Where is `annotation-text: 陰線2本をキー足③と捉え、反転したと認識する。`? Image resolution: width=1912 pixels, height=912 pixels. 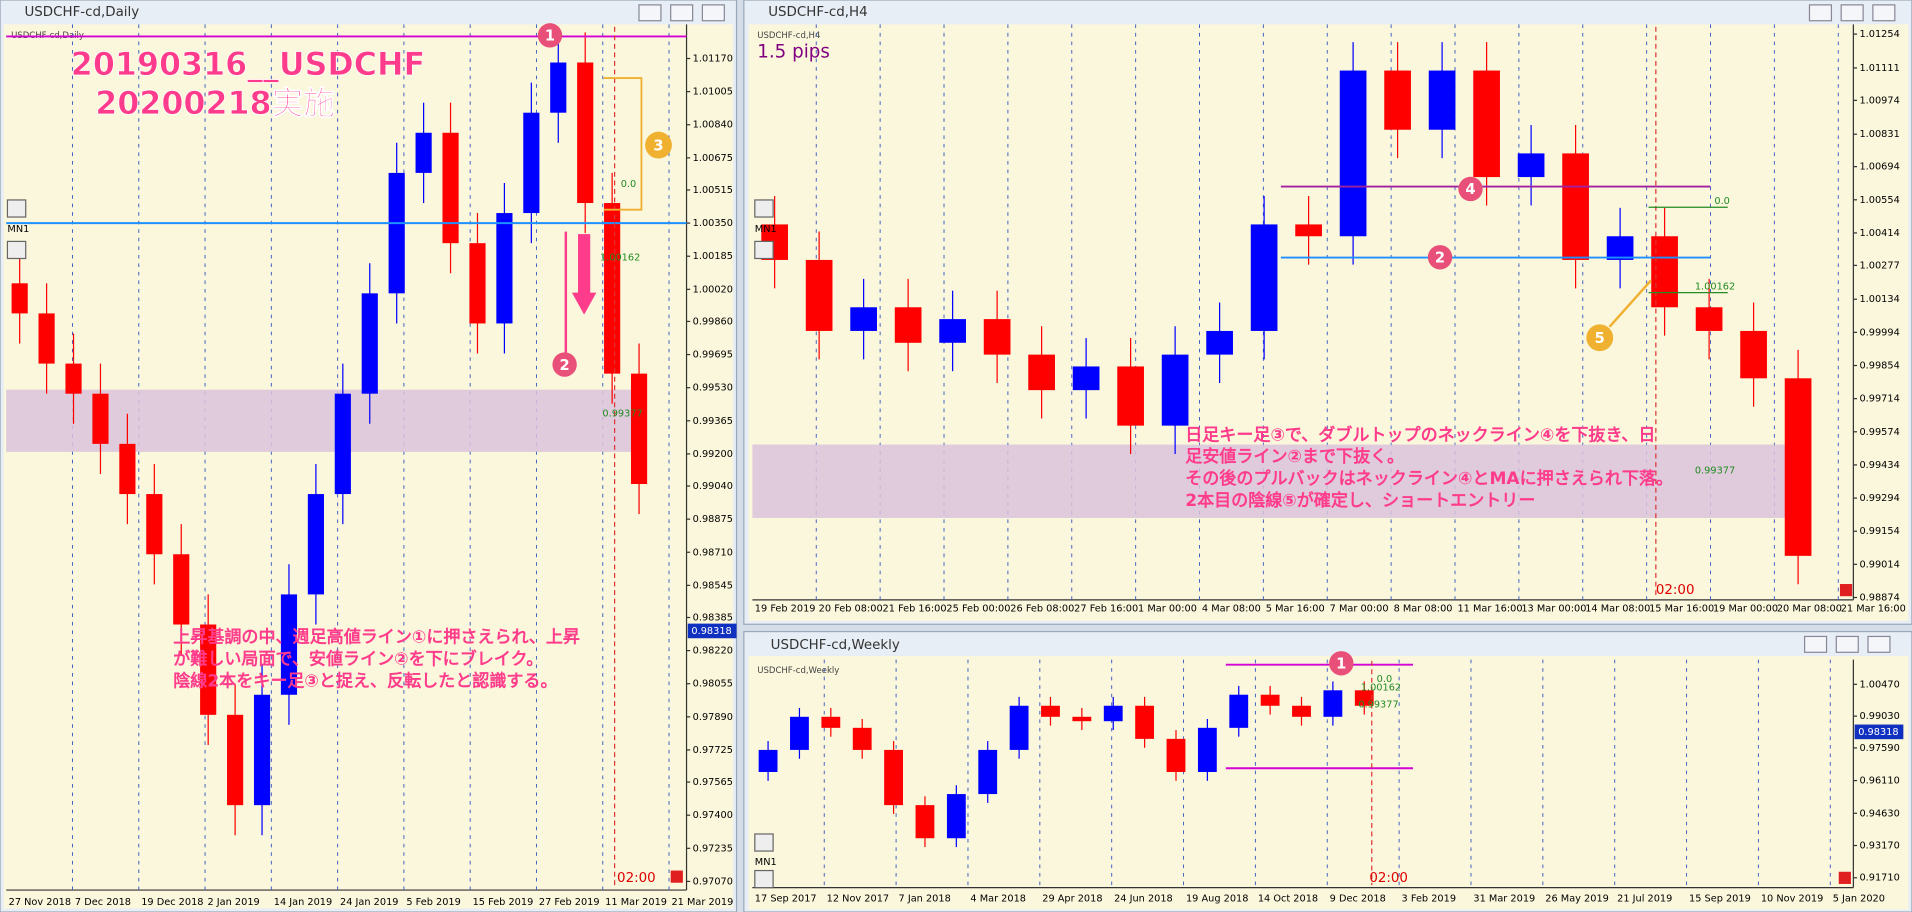
annotation-text: 陰線2本をキー足③と捉え、反転したと認識する。 is located at coordinates (365, 681).